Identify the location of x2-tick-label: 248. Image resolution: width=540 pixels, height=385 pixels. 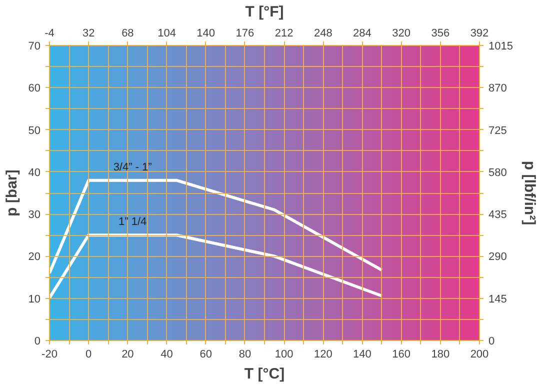
(323, 34).